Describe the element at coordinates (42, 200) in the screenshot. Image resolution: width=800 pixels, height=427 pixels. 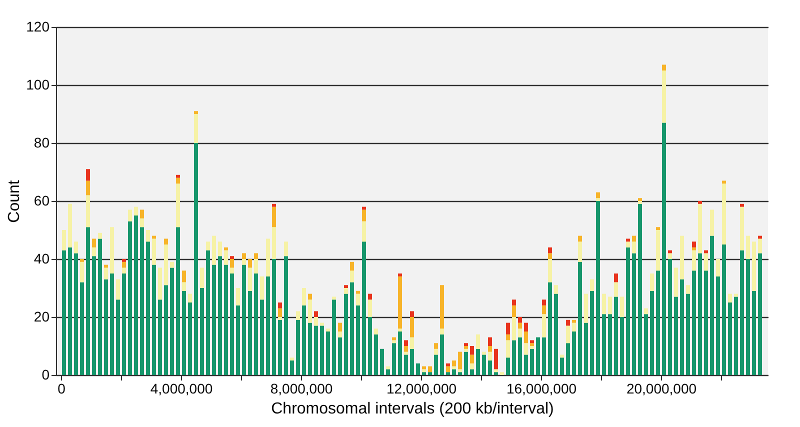
I see `y-tick-label: 60` at that location.